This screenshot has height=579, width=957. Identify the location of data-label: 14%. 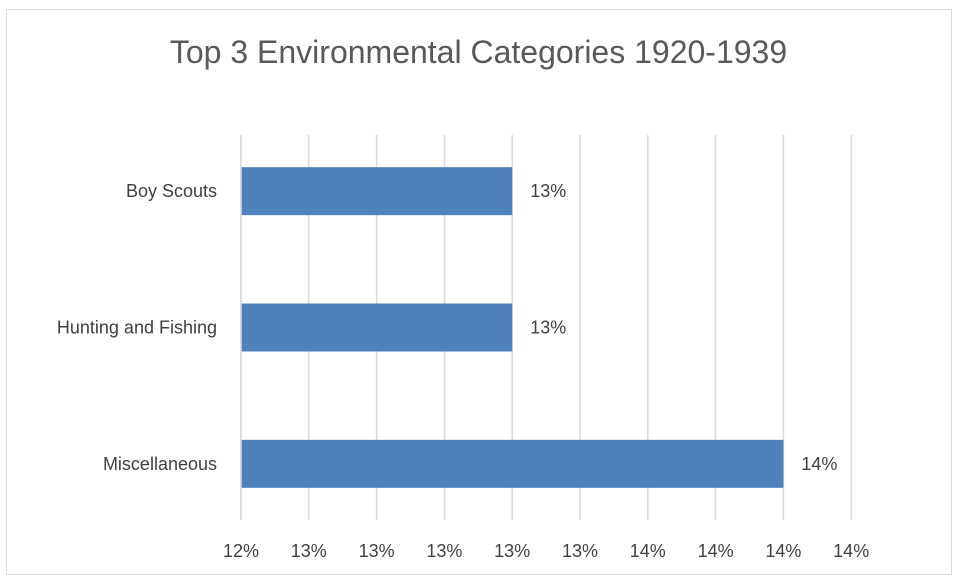
(819, 464).